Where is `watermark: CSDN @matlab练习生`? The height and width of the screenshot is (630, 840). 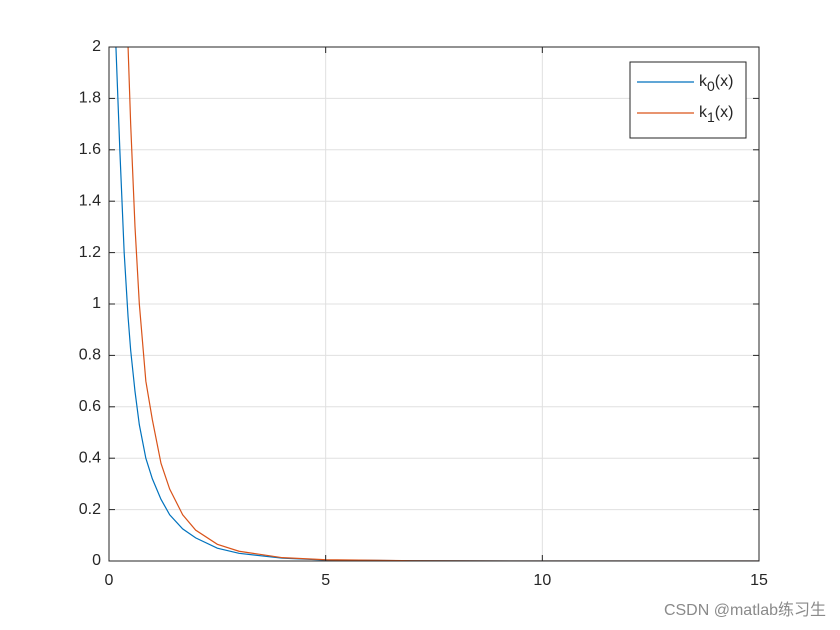
watermark: CSDN @matlab练习生 is located at coordinates (745, 610).